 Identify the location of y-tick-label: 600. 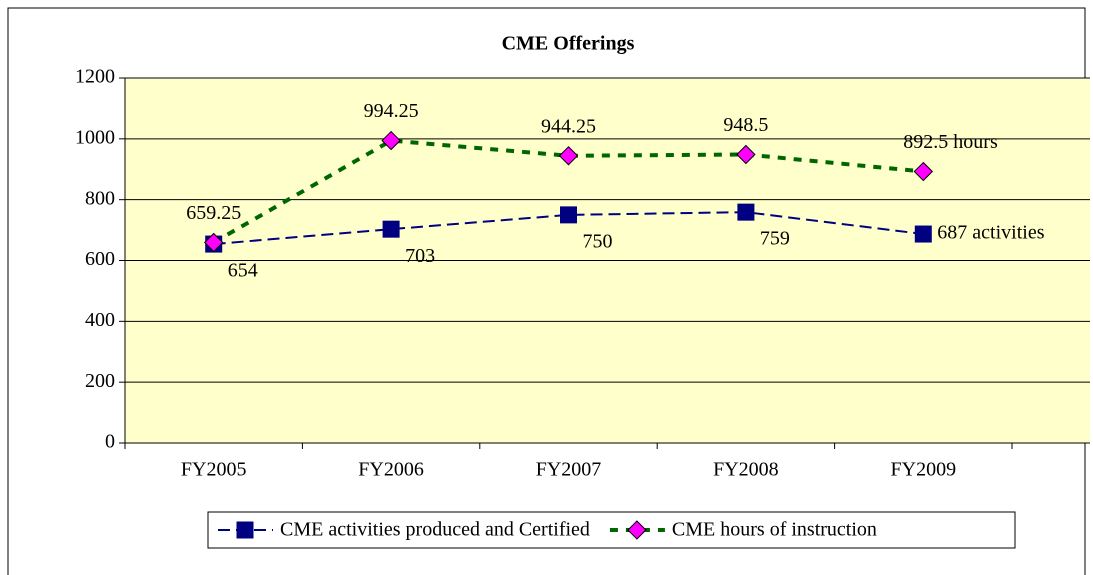
(100, 259).